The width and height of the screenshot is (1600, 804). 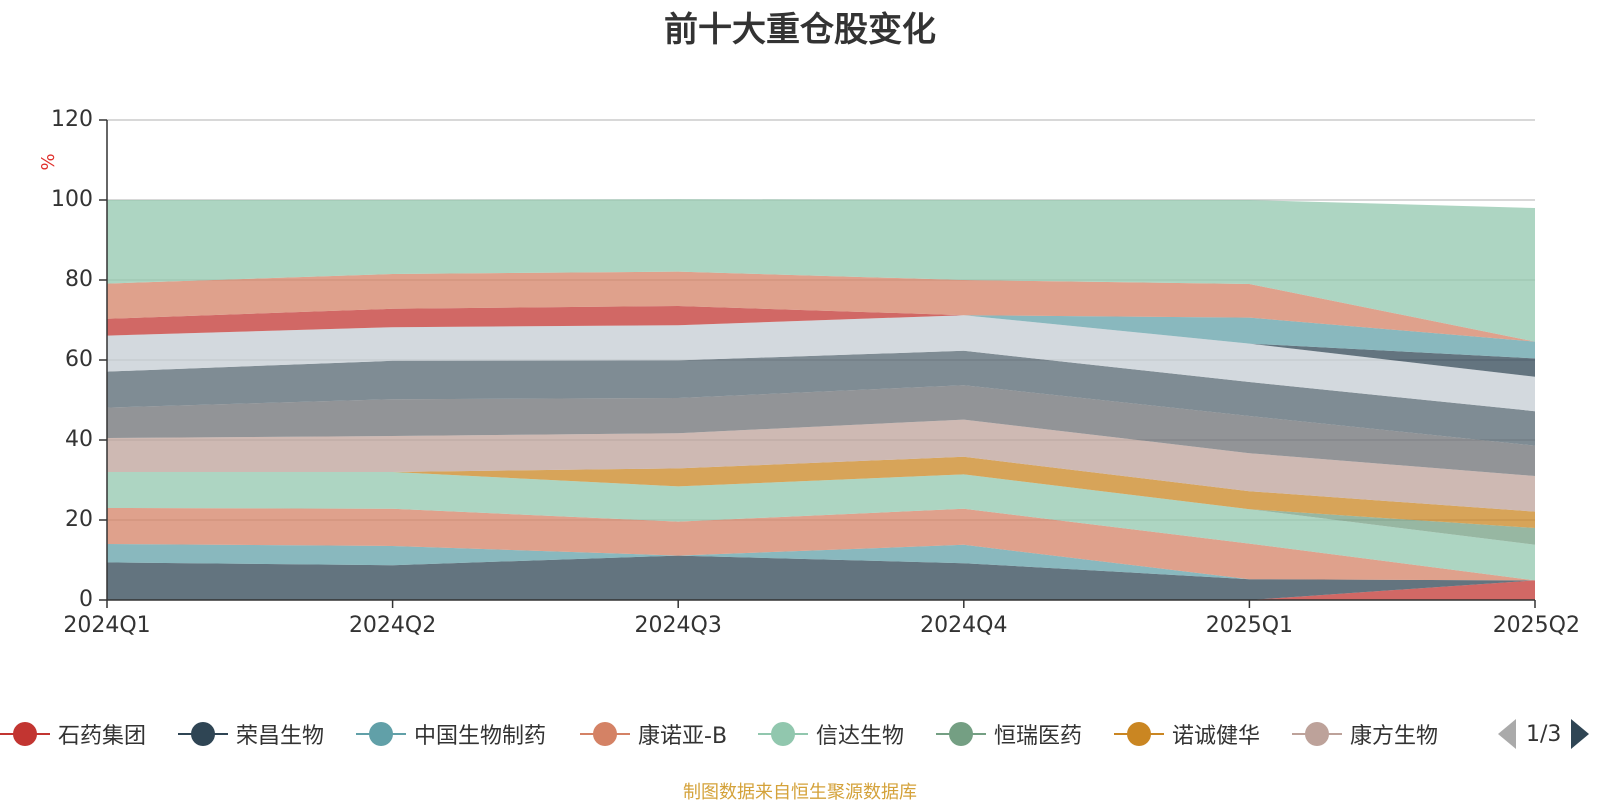 What do you see at coordinates (392, 625) in the screenshot?
I see `x-tick-label: 2024Q2` at bounding box center [392, 625].